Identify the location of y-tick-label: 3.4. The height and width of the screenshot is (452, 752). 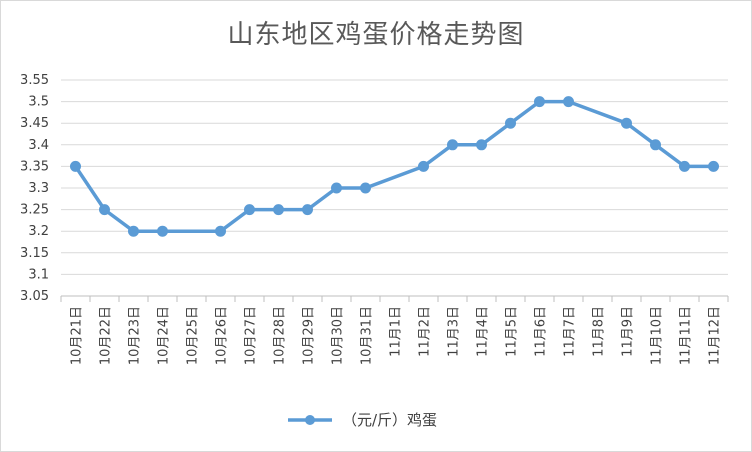
(38, 145).